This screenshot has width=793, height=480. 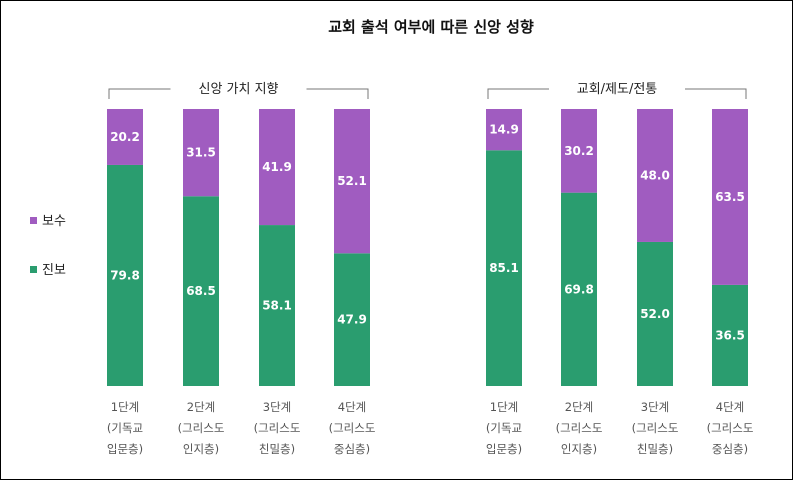 I want to click on legend-label: 보수, so click(x=54, y=221).